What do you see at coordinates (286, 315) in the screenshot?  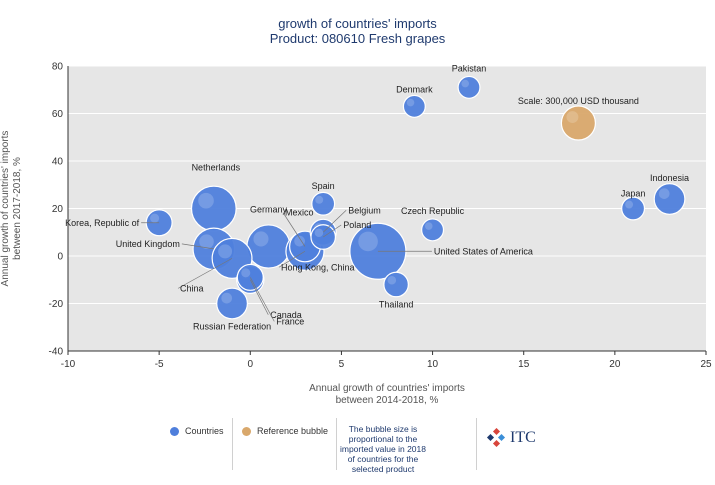 I see `data-label: Canada` at bounding box center [286, 315].